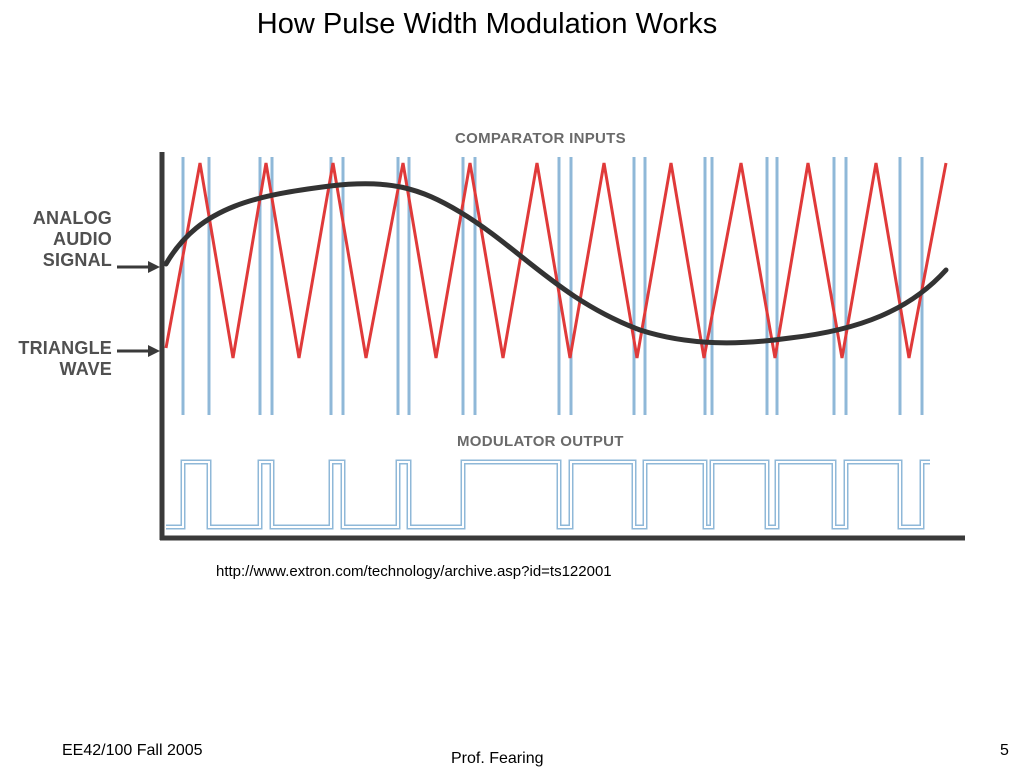 The width and height of the screenshot is (1024, 768). What do you see at coordinates (540, 441) in the screenshot?
I see `modulator-output-label: MODULATOR OUTPUT` at bounding box center [540, 441].